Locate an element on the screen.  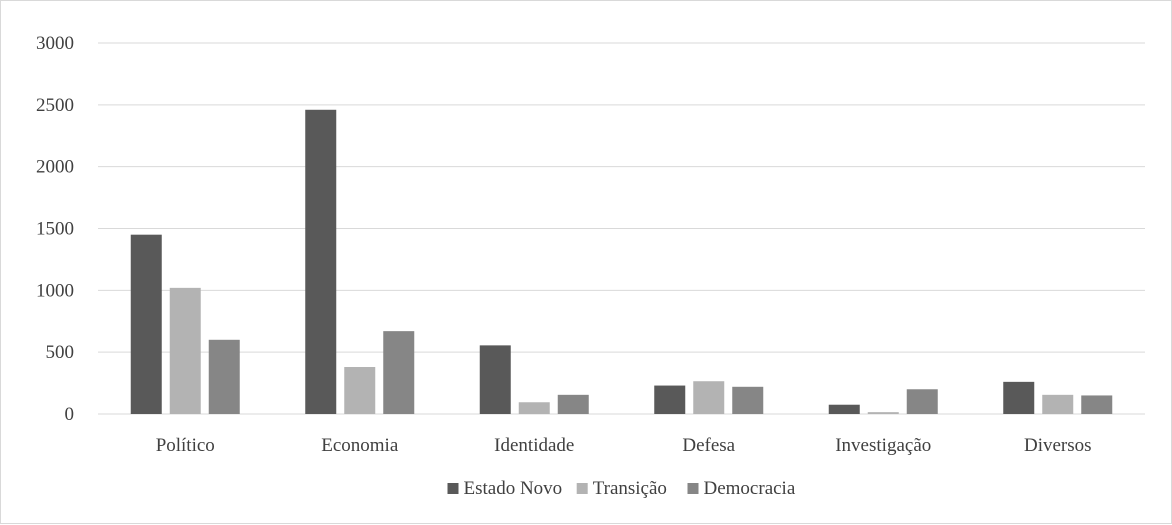
bar-Economia-Estado Novo is located at coordinates (321, 261).